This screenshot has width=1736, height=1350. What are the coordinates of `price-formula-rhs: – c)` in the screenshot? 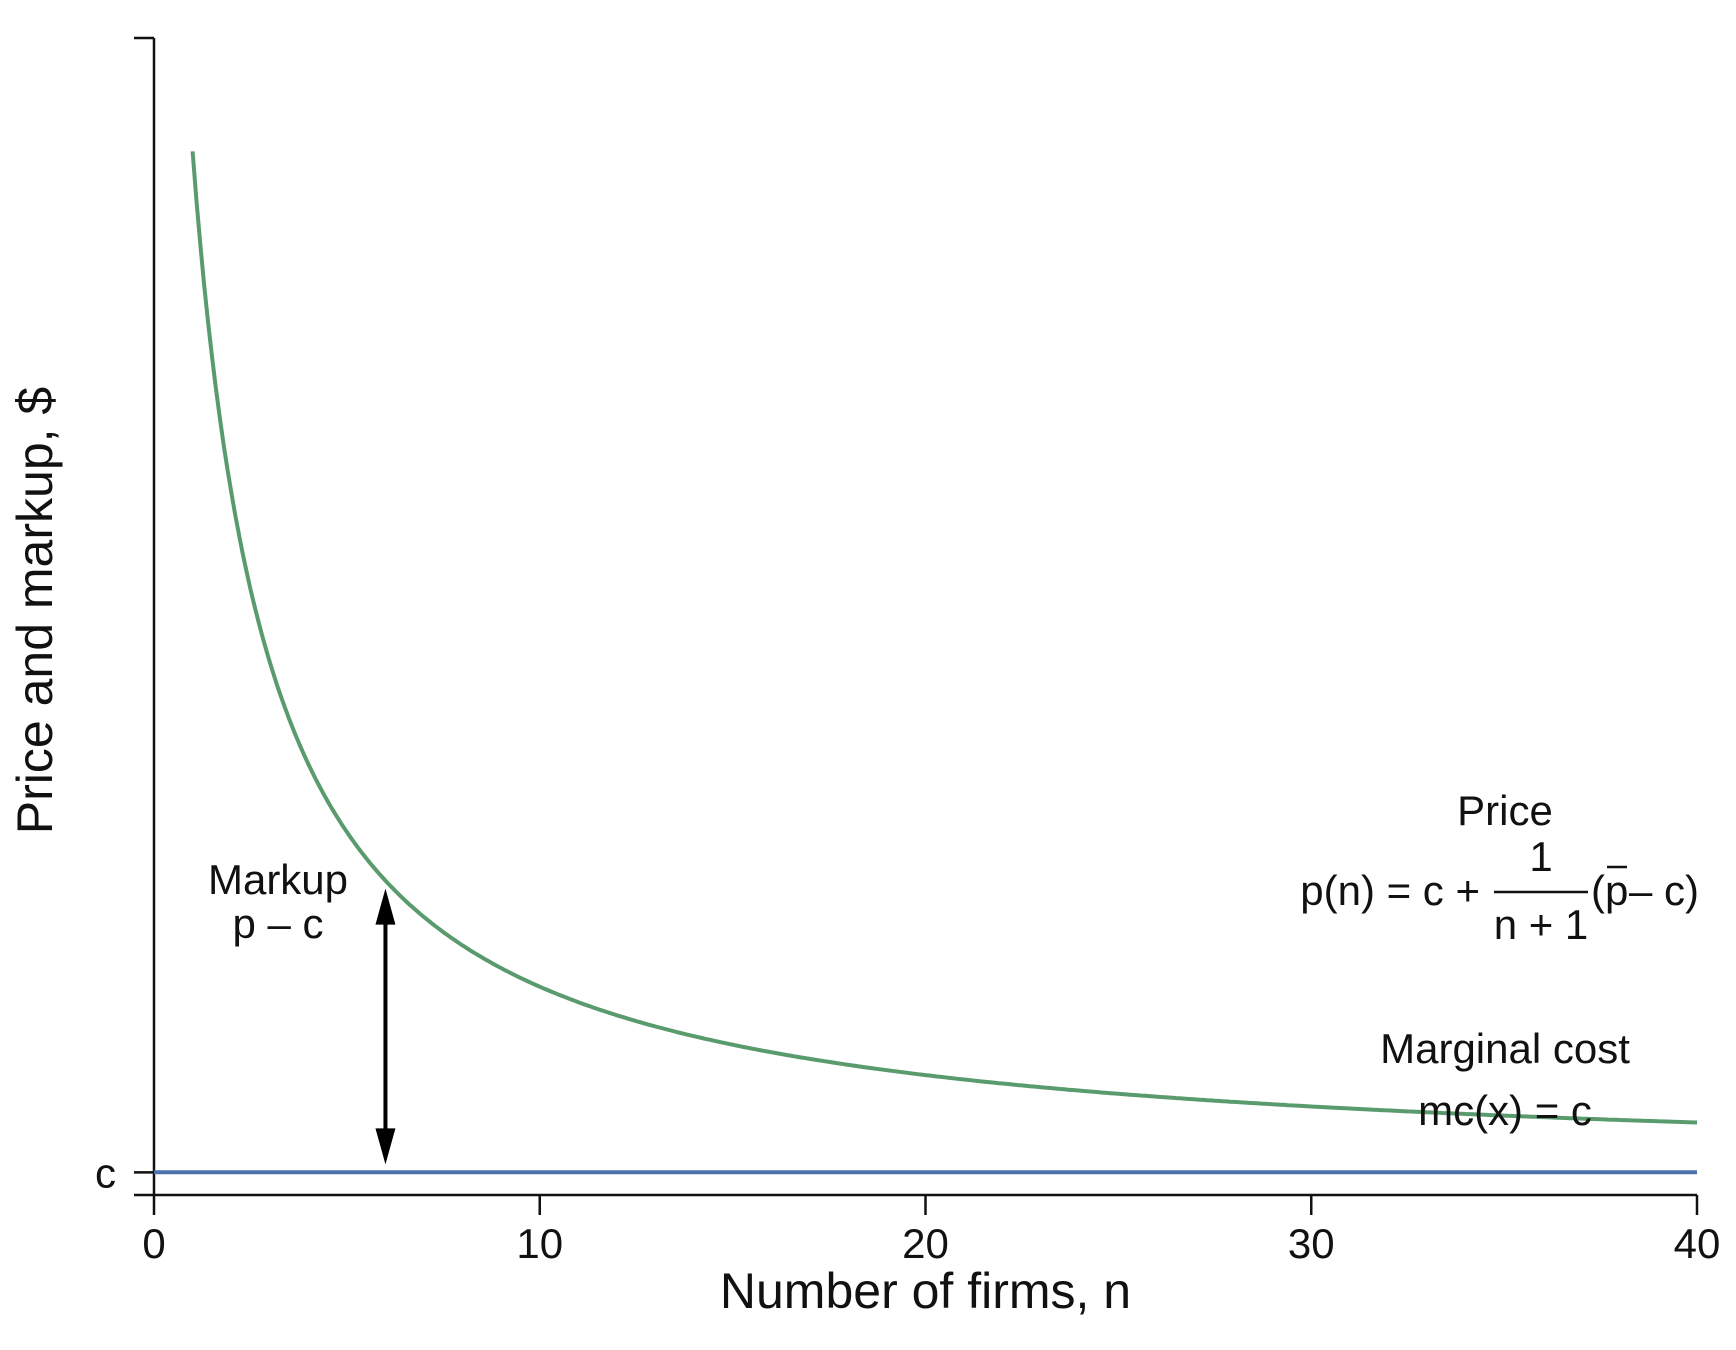 It's located at (1664, 890).